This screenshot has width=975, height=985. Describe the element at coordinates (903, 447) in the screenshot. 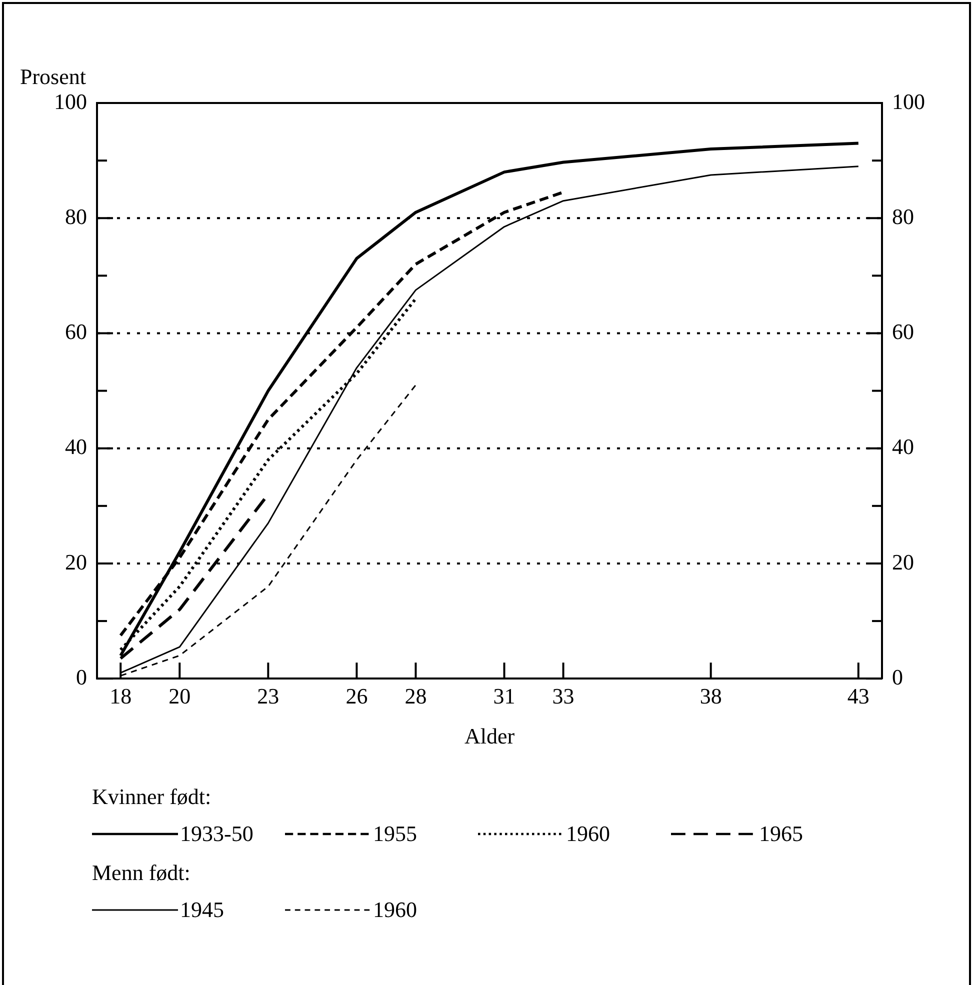

I see `y2-tick-label: 40` at that location.